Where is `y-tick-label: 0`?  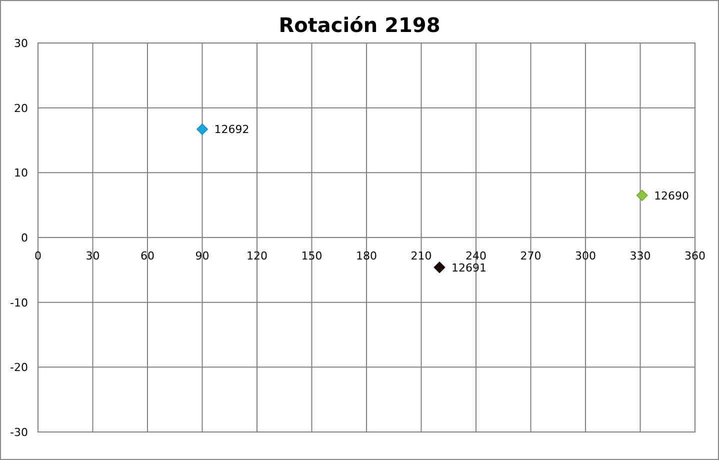 y-tick-label: 0 is located at coordinates (24, 238).